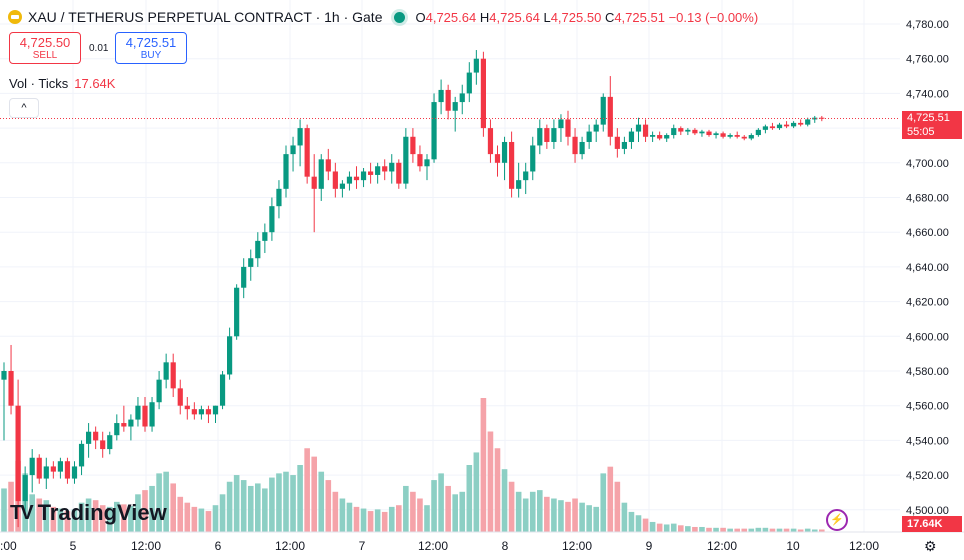  What do you see at coordinates (927, 60) in the screenshot?
I see `y-tick-label: 4,760.00` at bounding box center [927, 60].